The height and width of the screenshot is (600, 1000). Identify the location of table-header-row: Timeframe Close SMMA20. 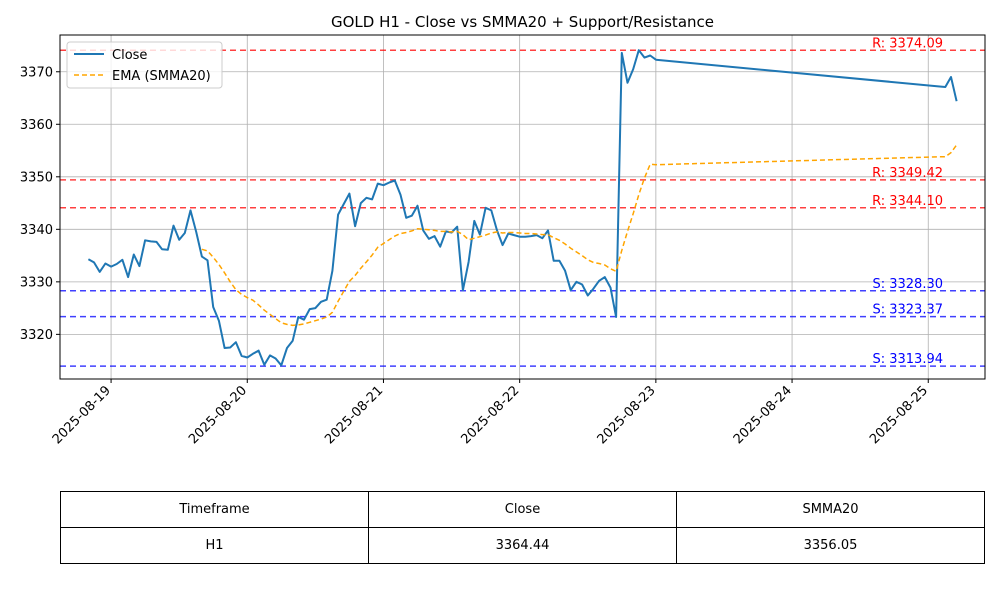
(522, 509).